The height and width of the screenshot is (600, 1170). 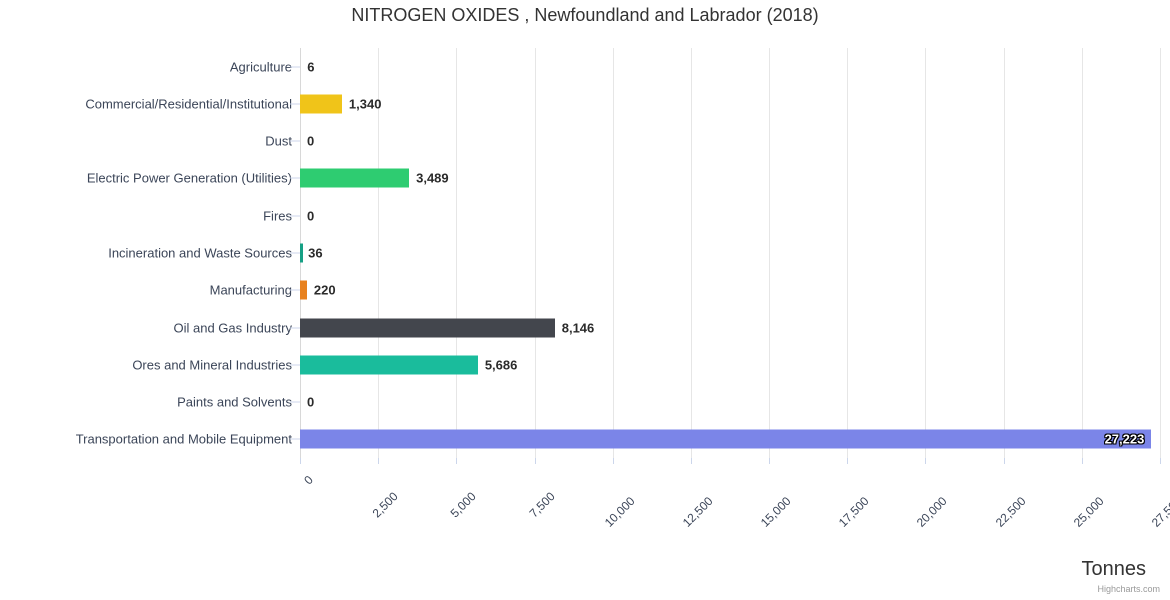 I want to click on bar-value-label: 220, so click(x=324, y=290).